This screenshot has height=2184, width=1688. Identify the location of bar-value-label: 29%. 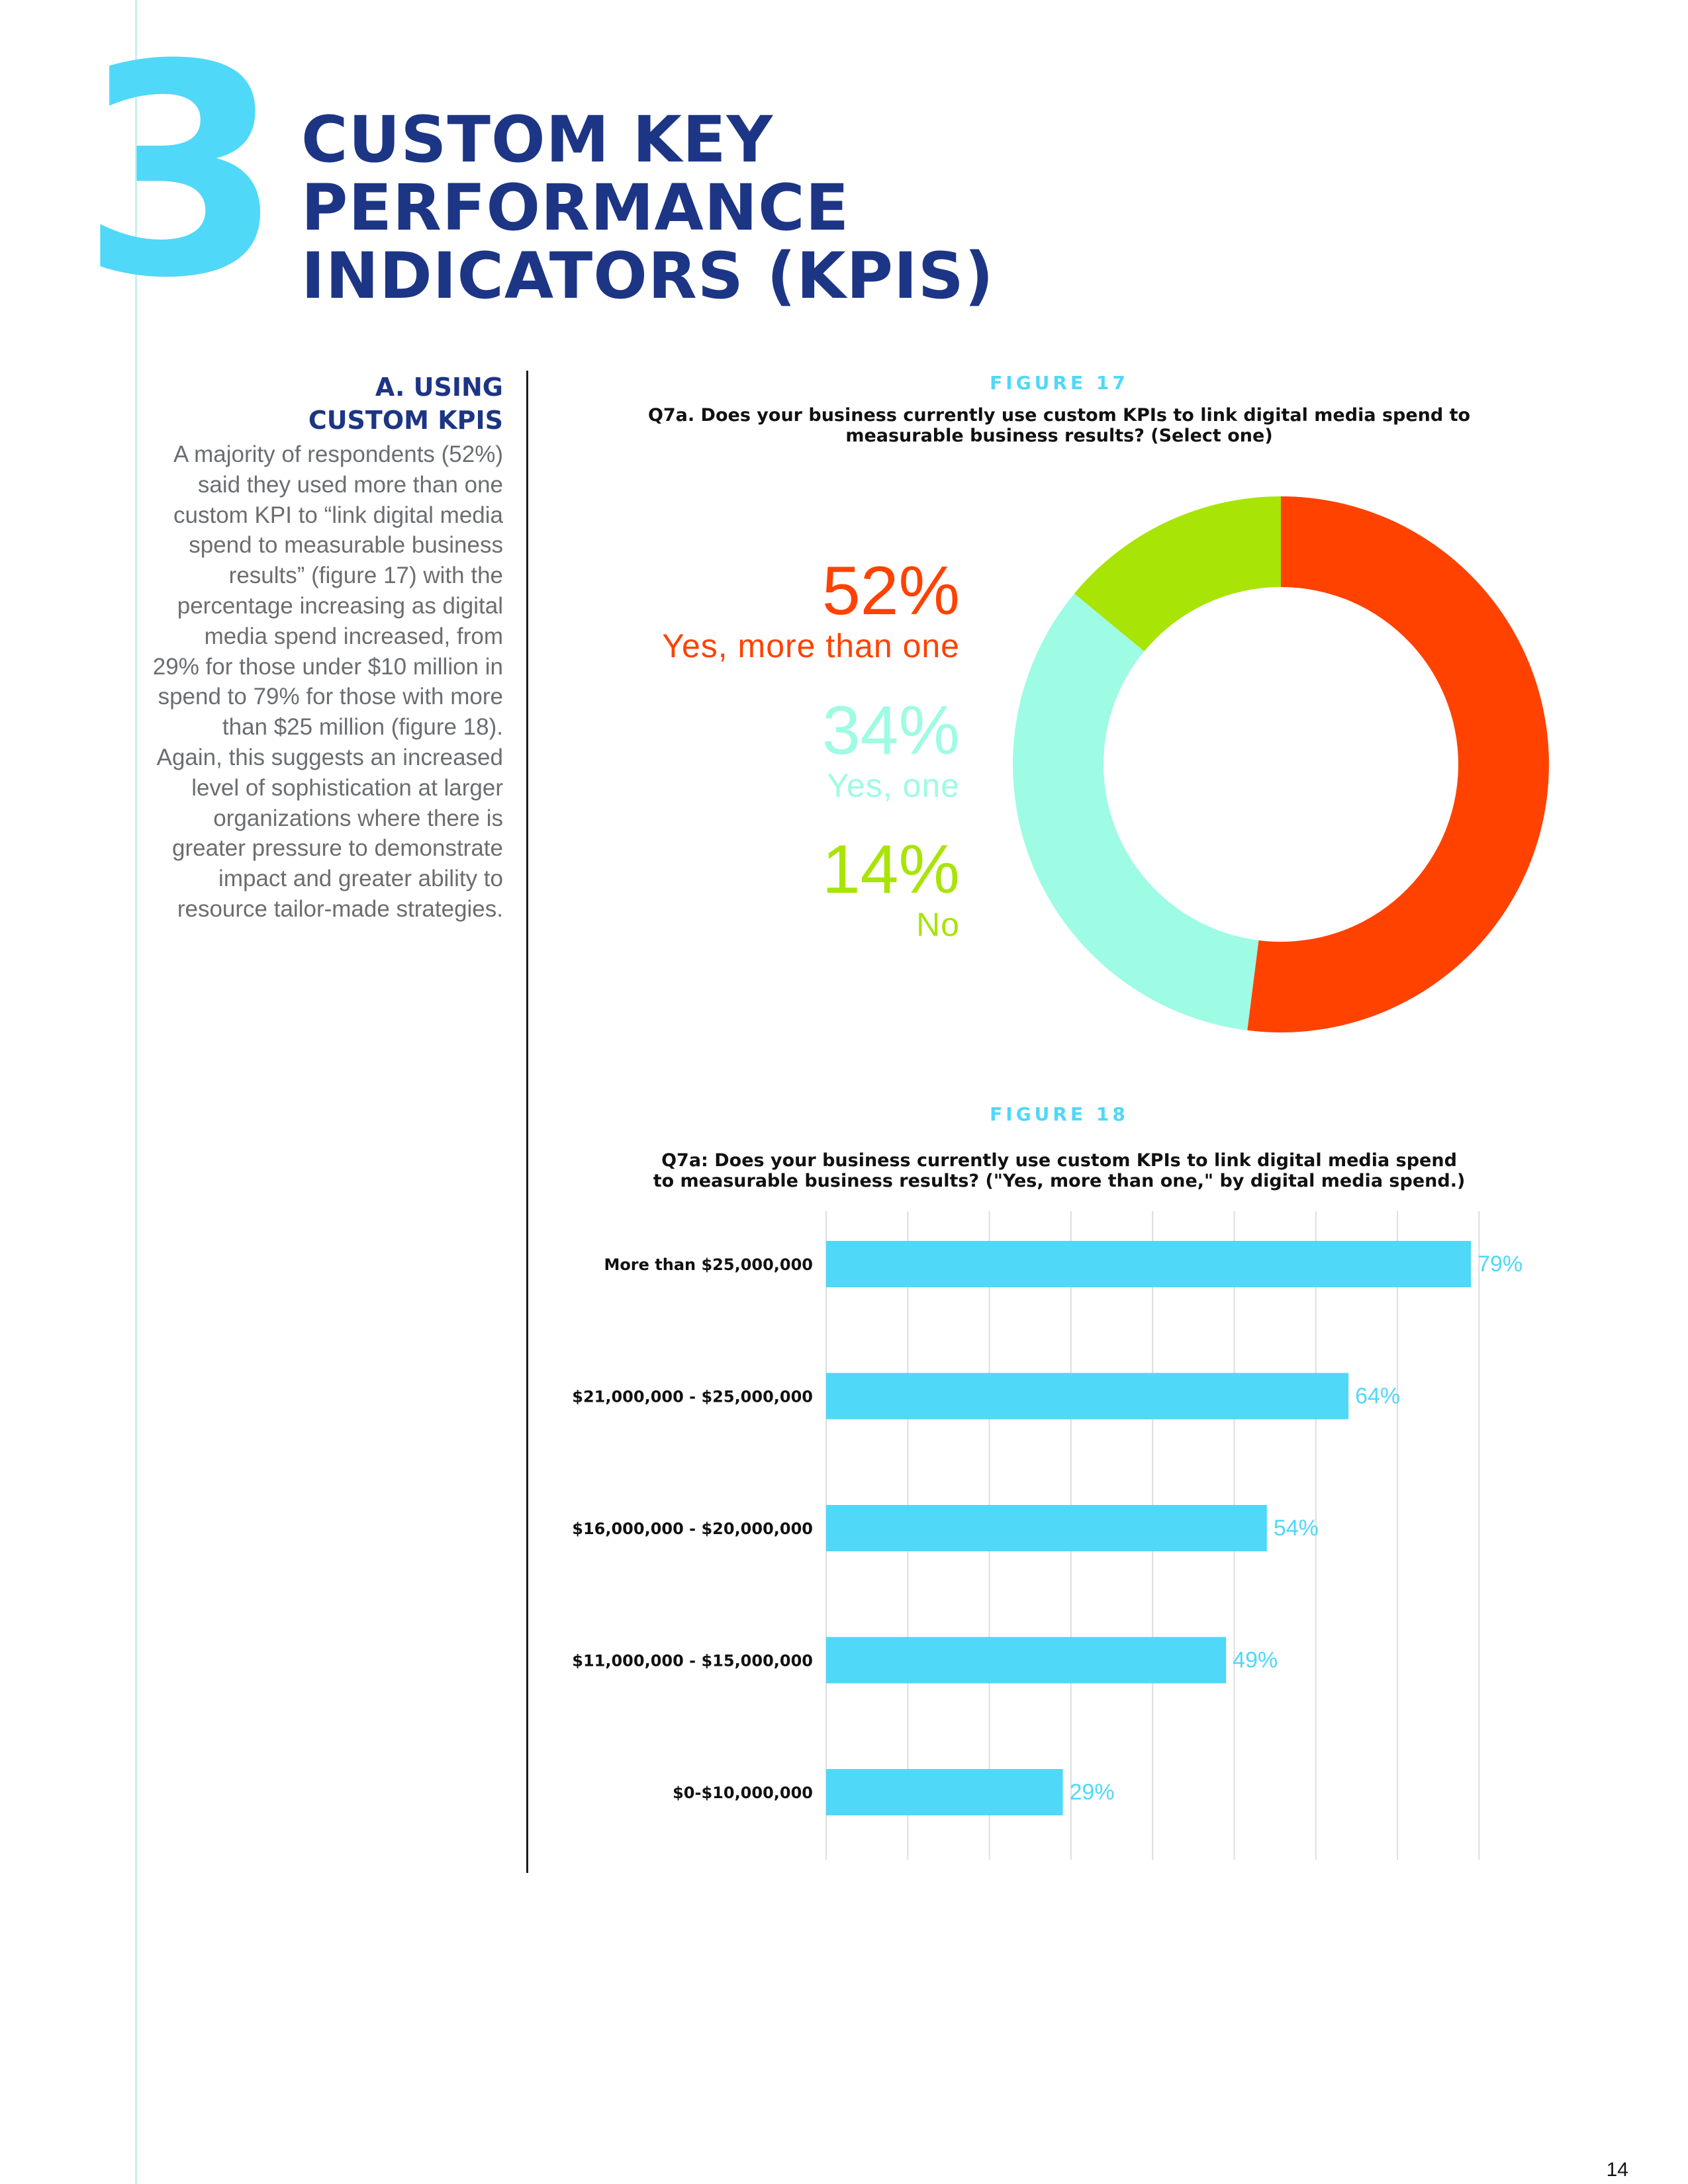
(1092, 1792).